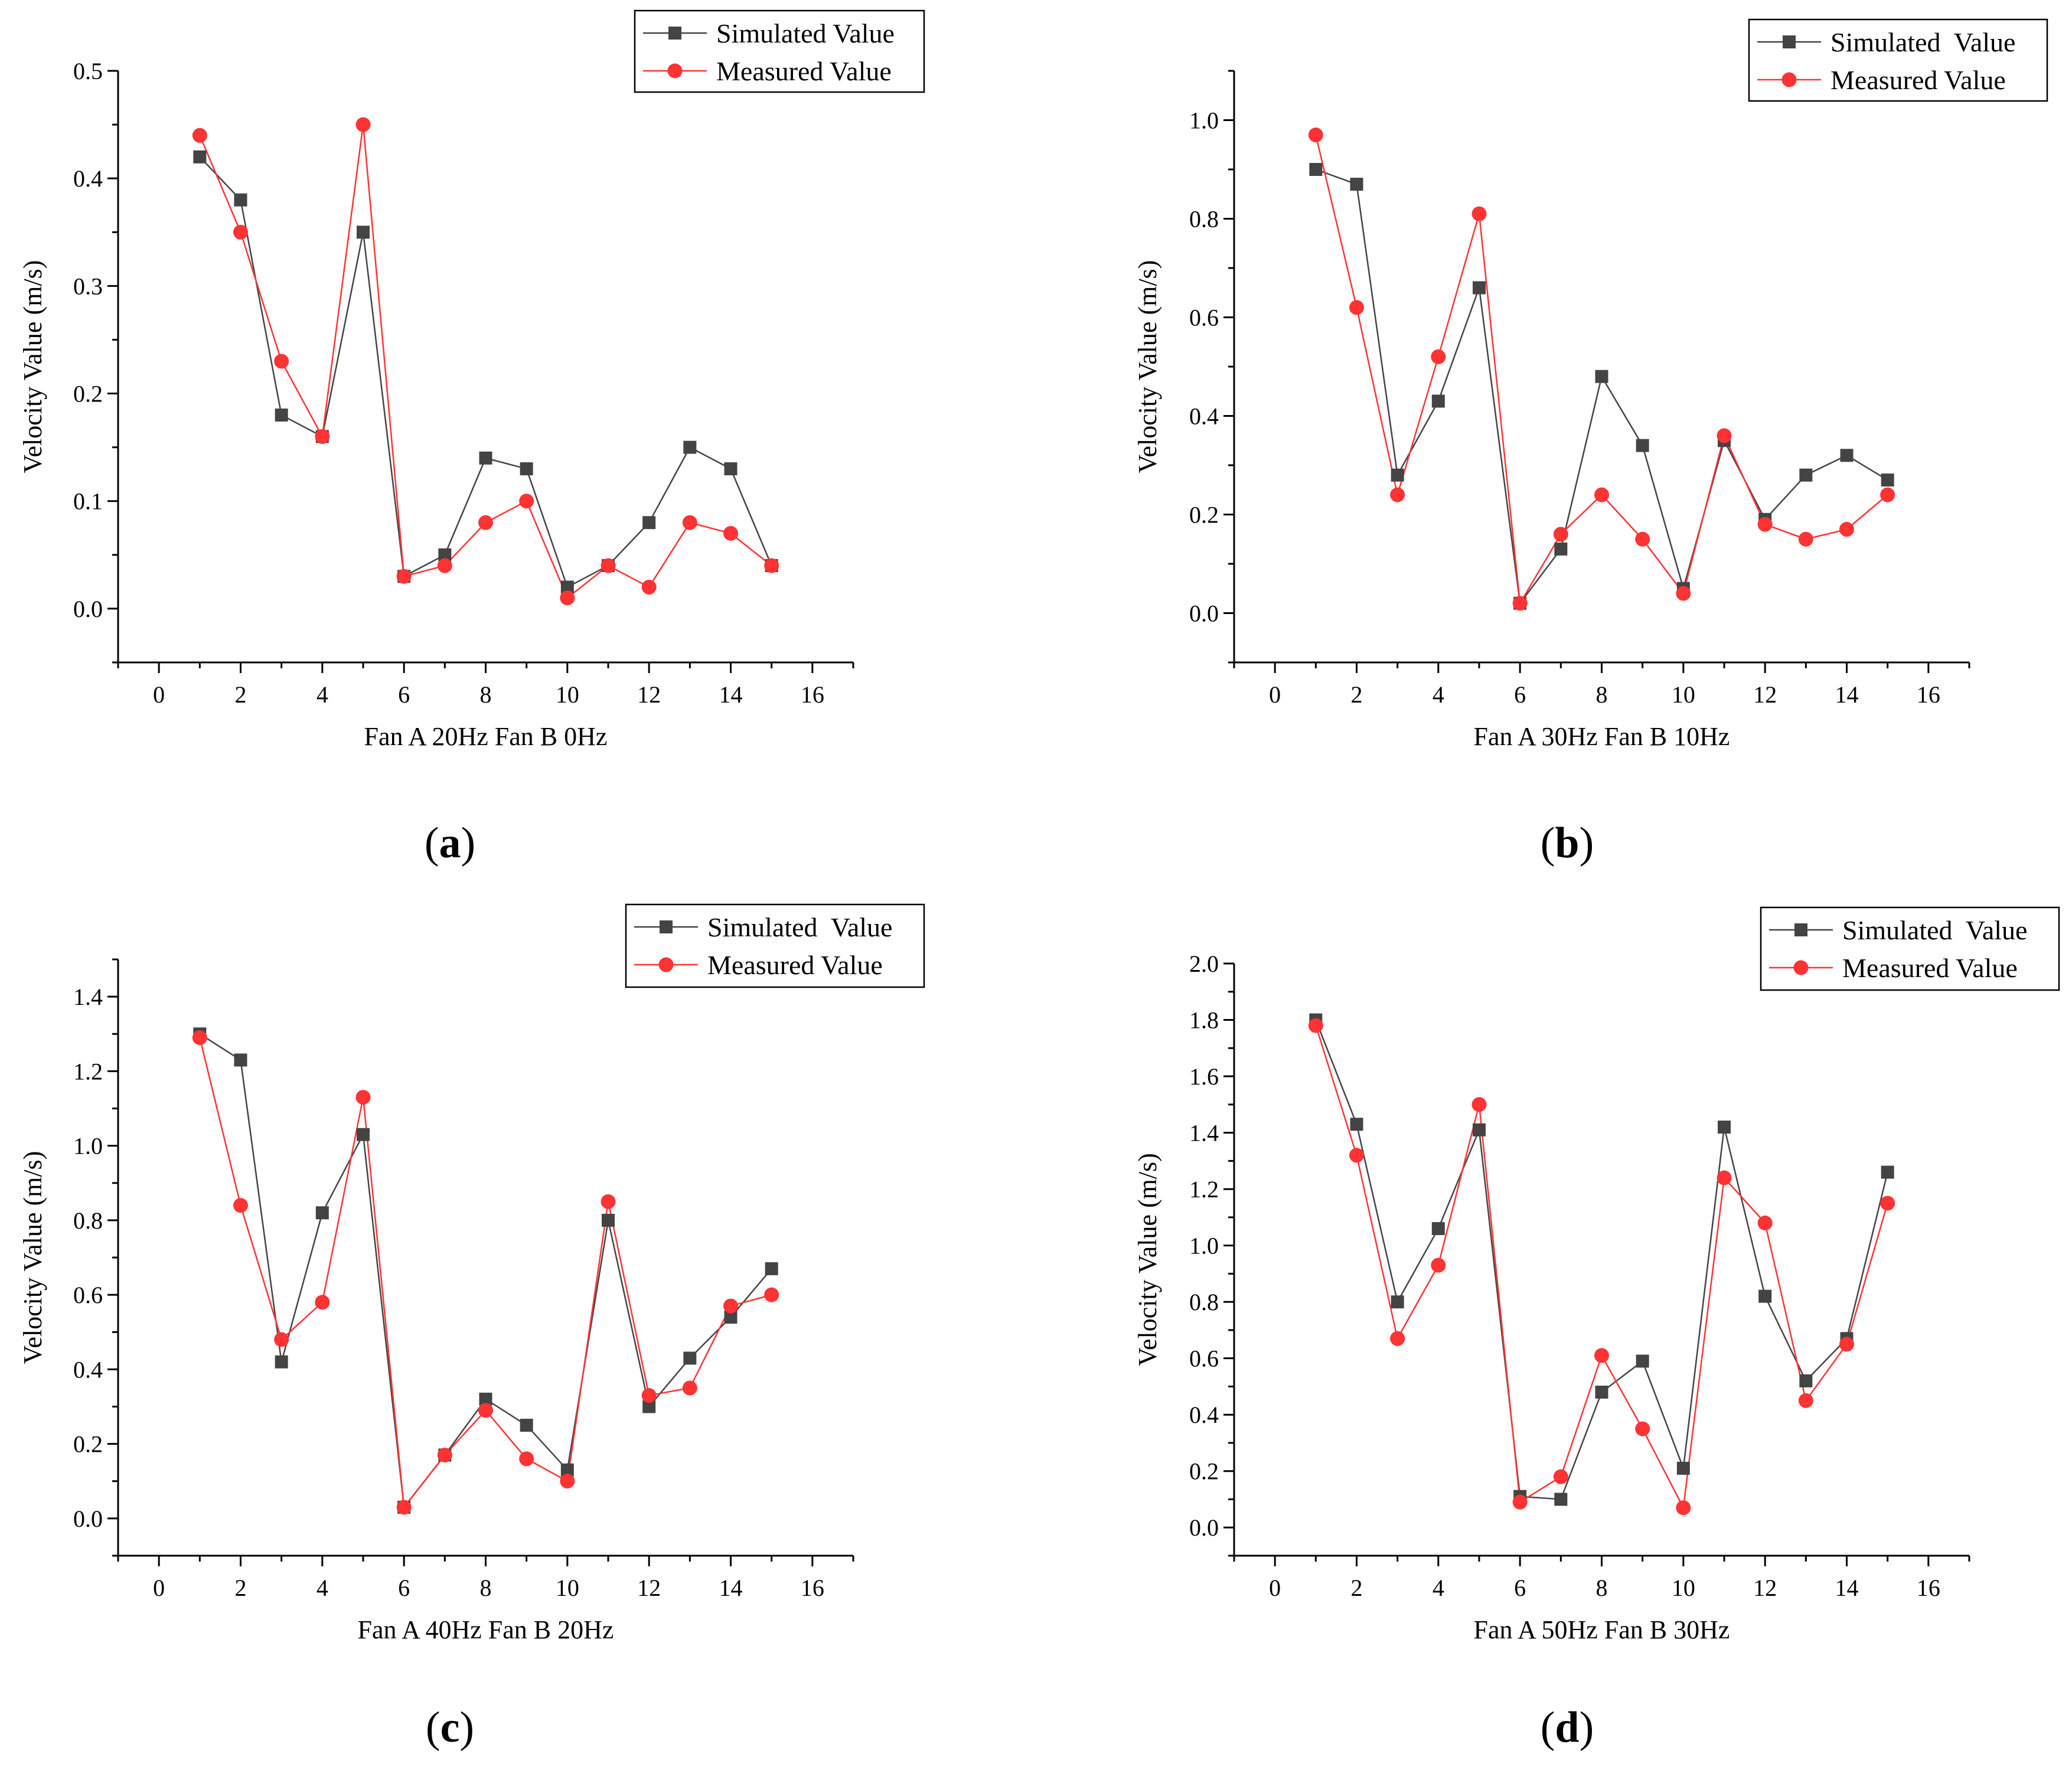  What do you see at coordinates (1204, 120) in the screenshot?
I see `y-tick-label: 1.0` at bounding box center [1204, 120].